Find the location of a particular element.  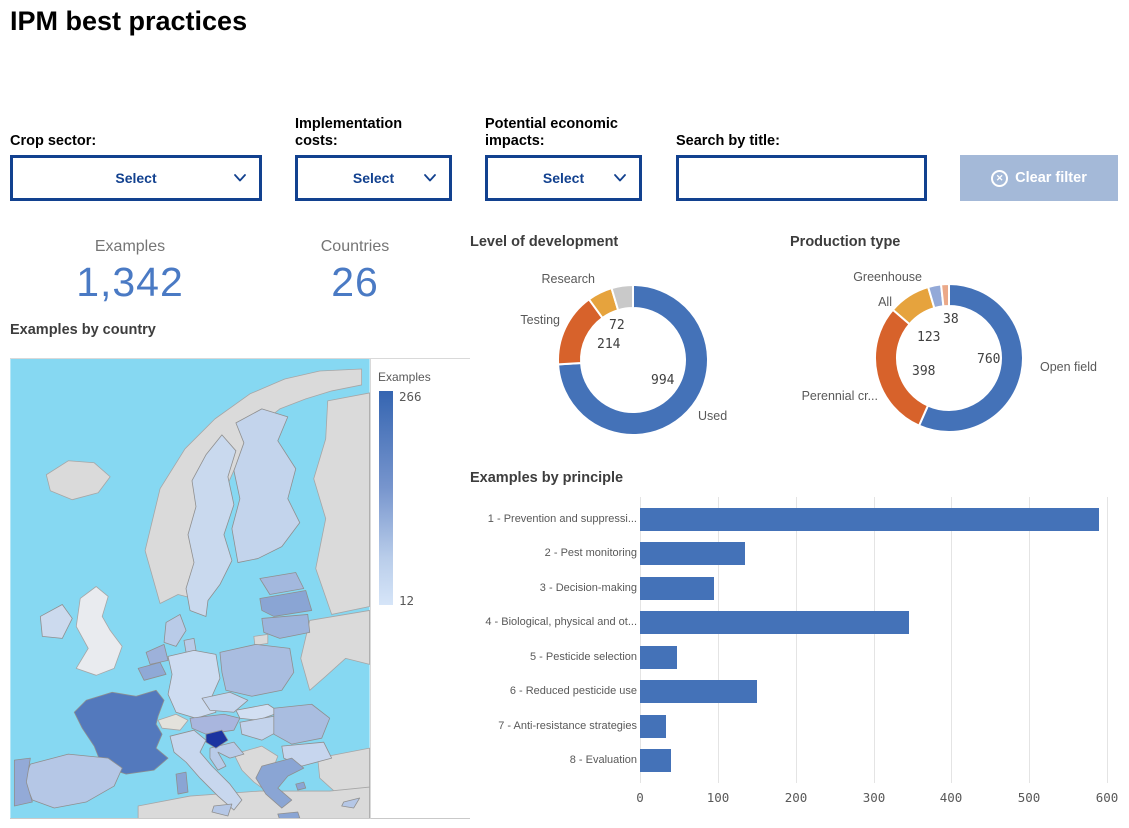

map-legend-min: 12 is located at coordinates (407, 600).